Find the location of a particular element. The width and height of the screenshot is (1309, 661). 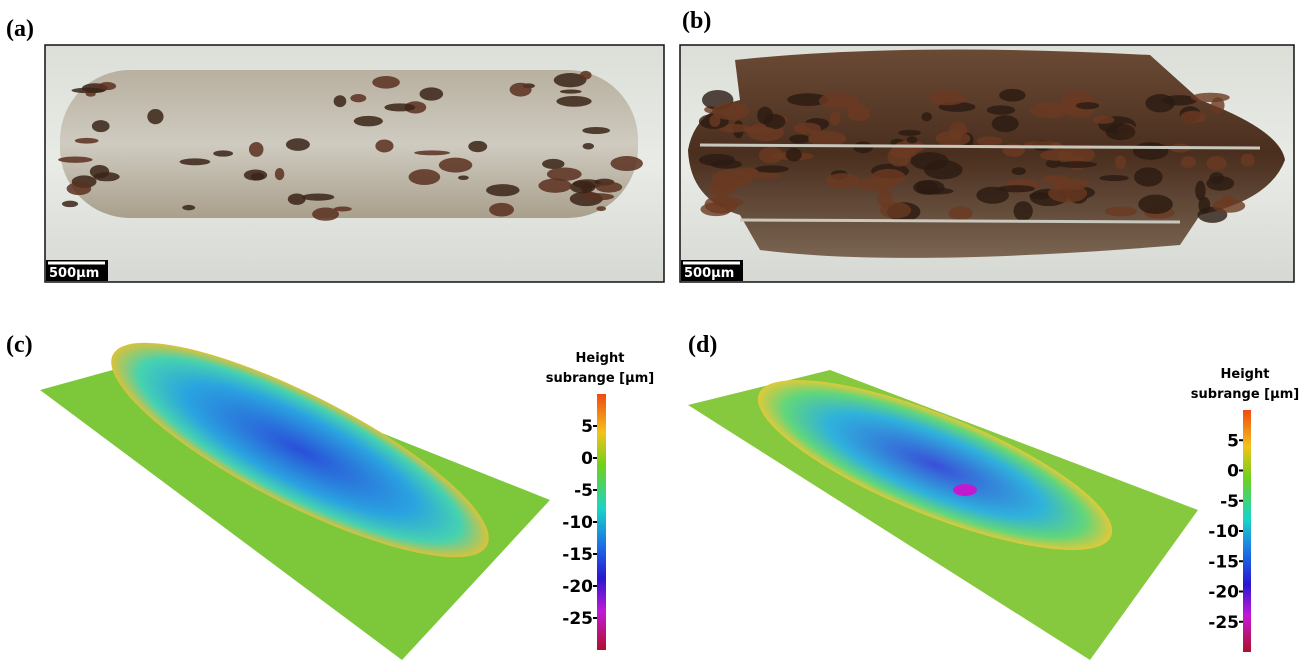

colorbar-tick-label: -25 is located at coordinates (1223, 623).